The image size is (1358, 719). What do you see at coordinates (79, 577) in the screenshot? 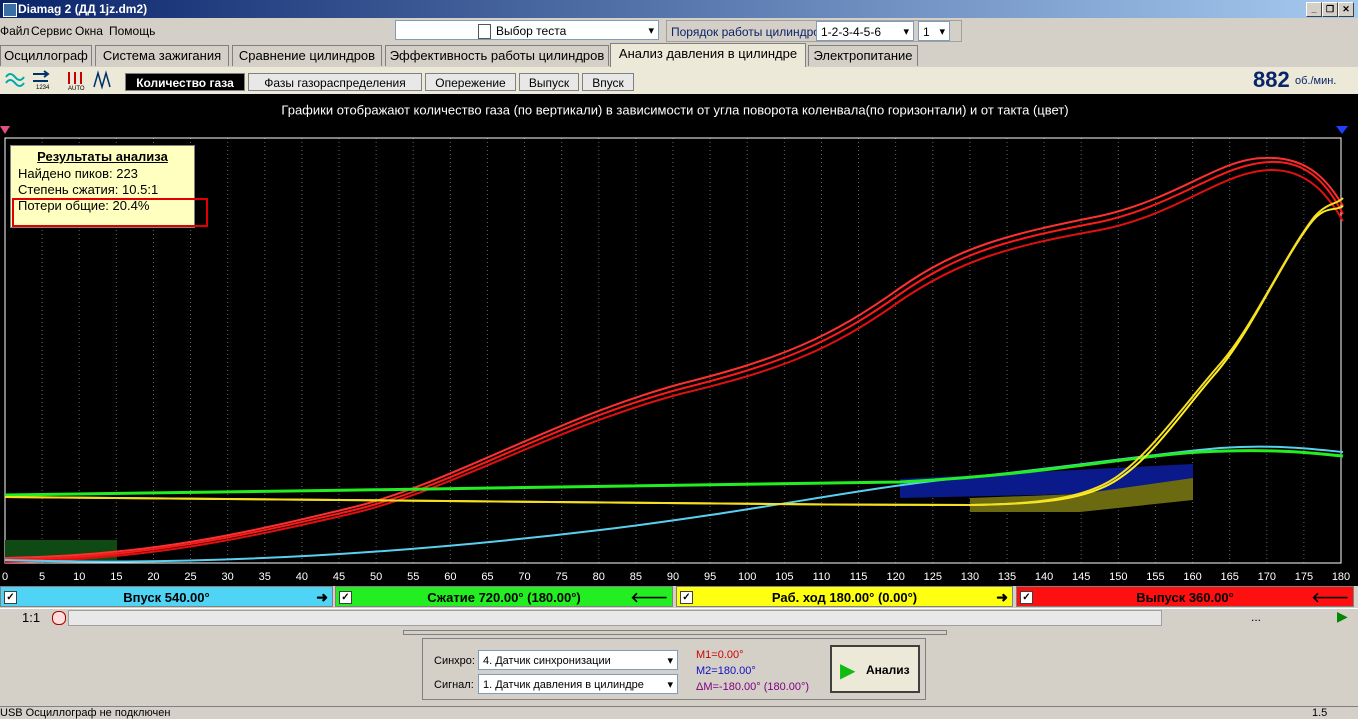
I see `x-tick-label: 10` at bounding box center [79, 577].